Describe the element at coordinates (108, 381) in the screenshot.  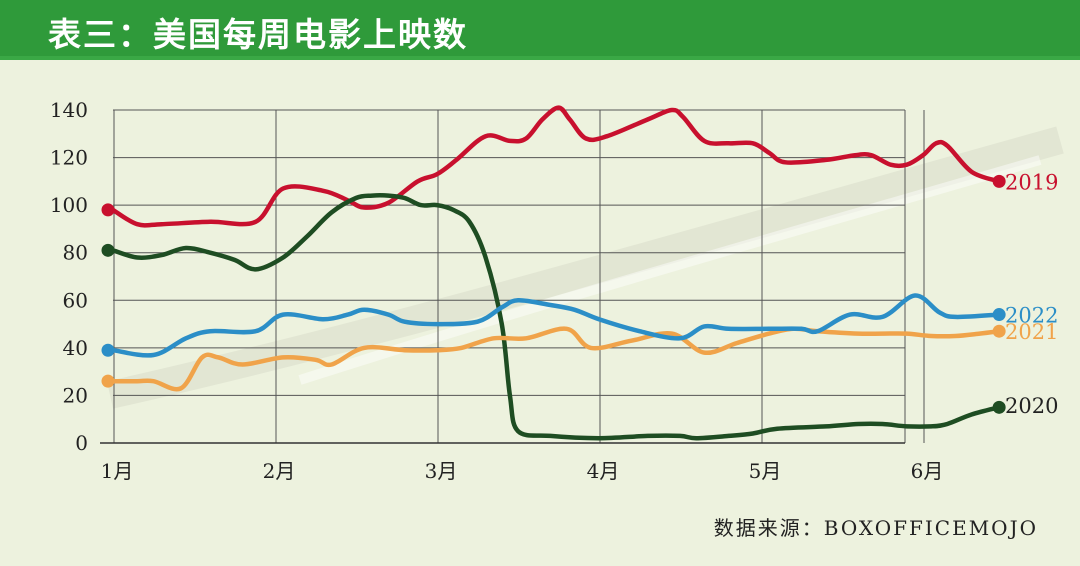
I see `series-start-marker-2021` at that location.